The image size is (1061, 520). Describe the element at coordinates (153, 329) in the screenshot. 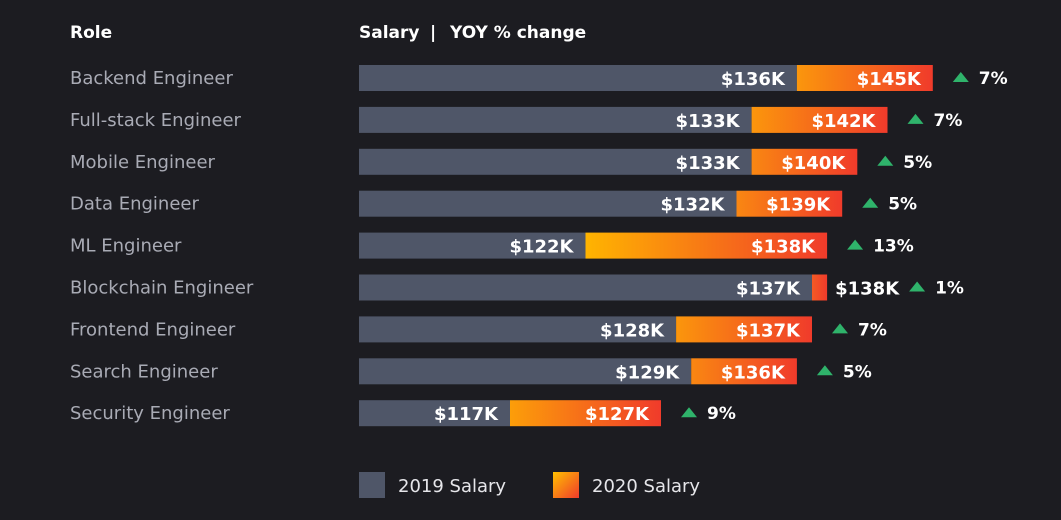

I see `role-label: Frontend Engineer` at that location.